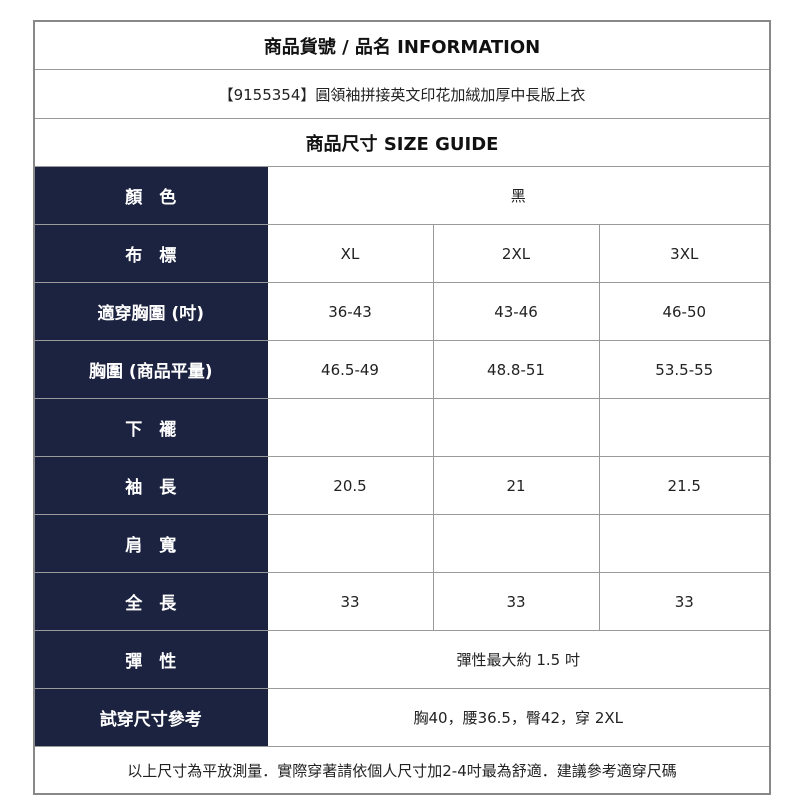  I want to click on color-row: 顏 色 黑, so click(402, 195).